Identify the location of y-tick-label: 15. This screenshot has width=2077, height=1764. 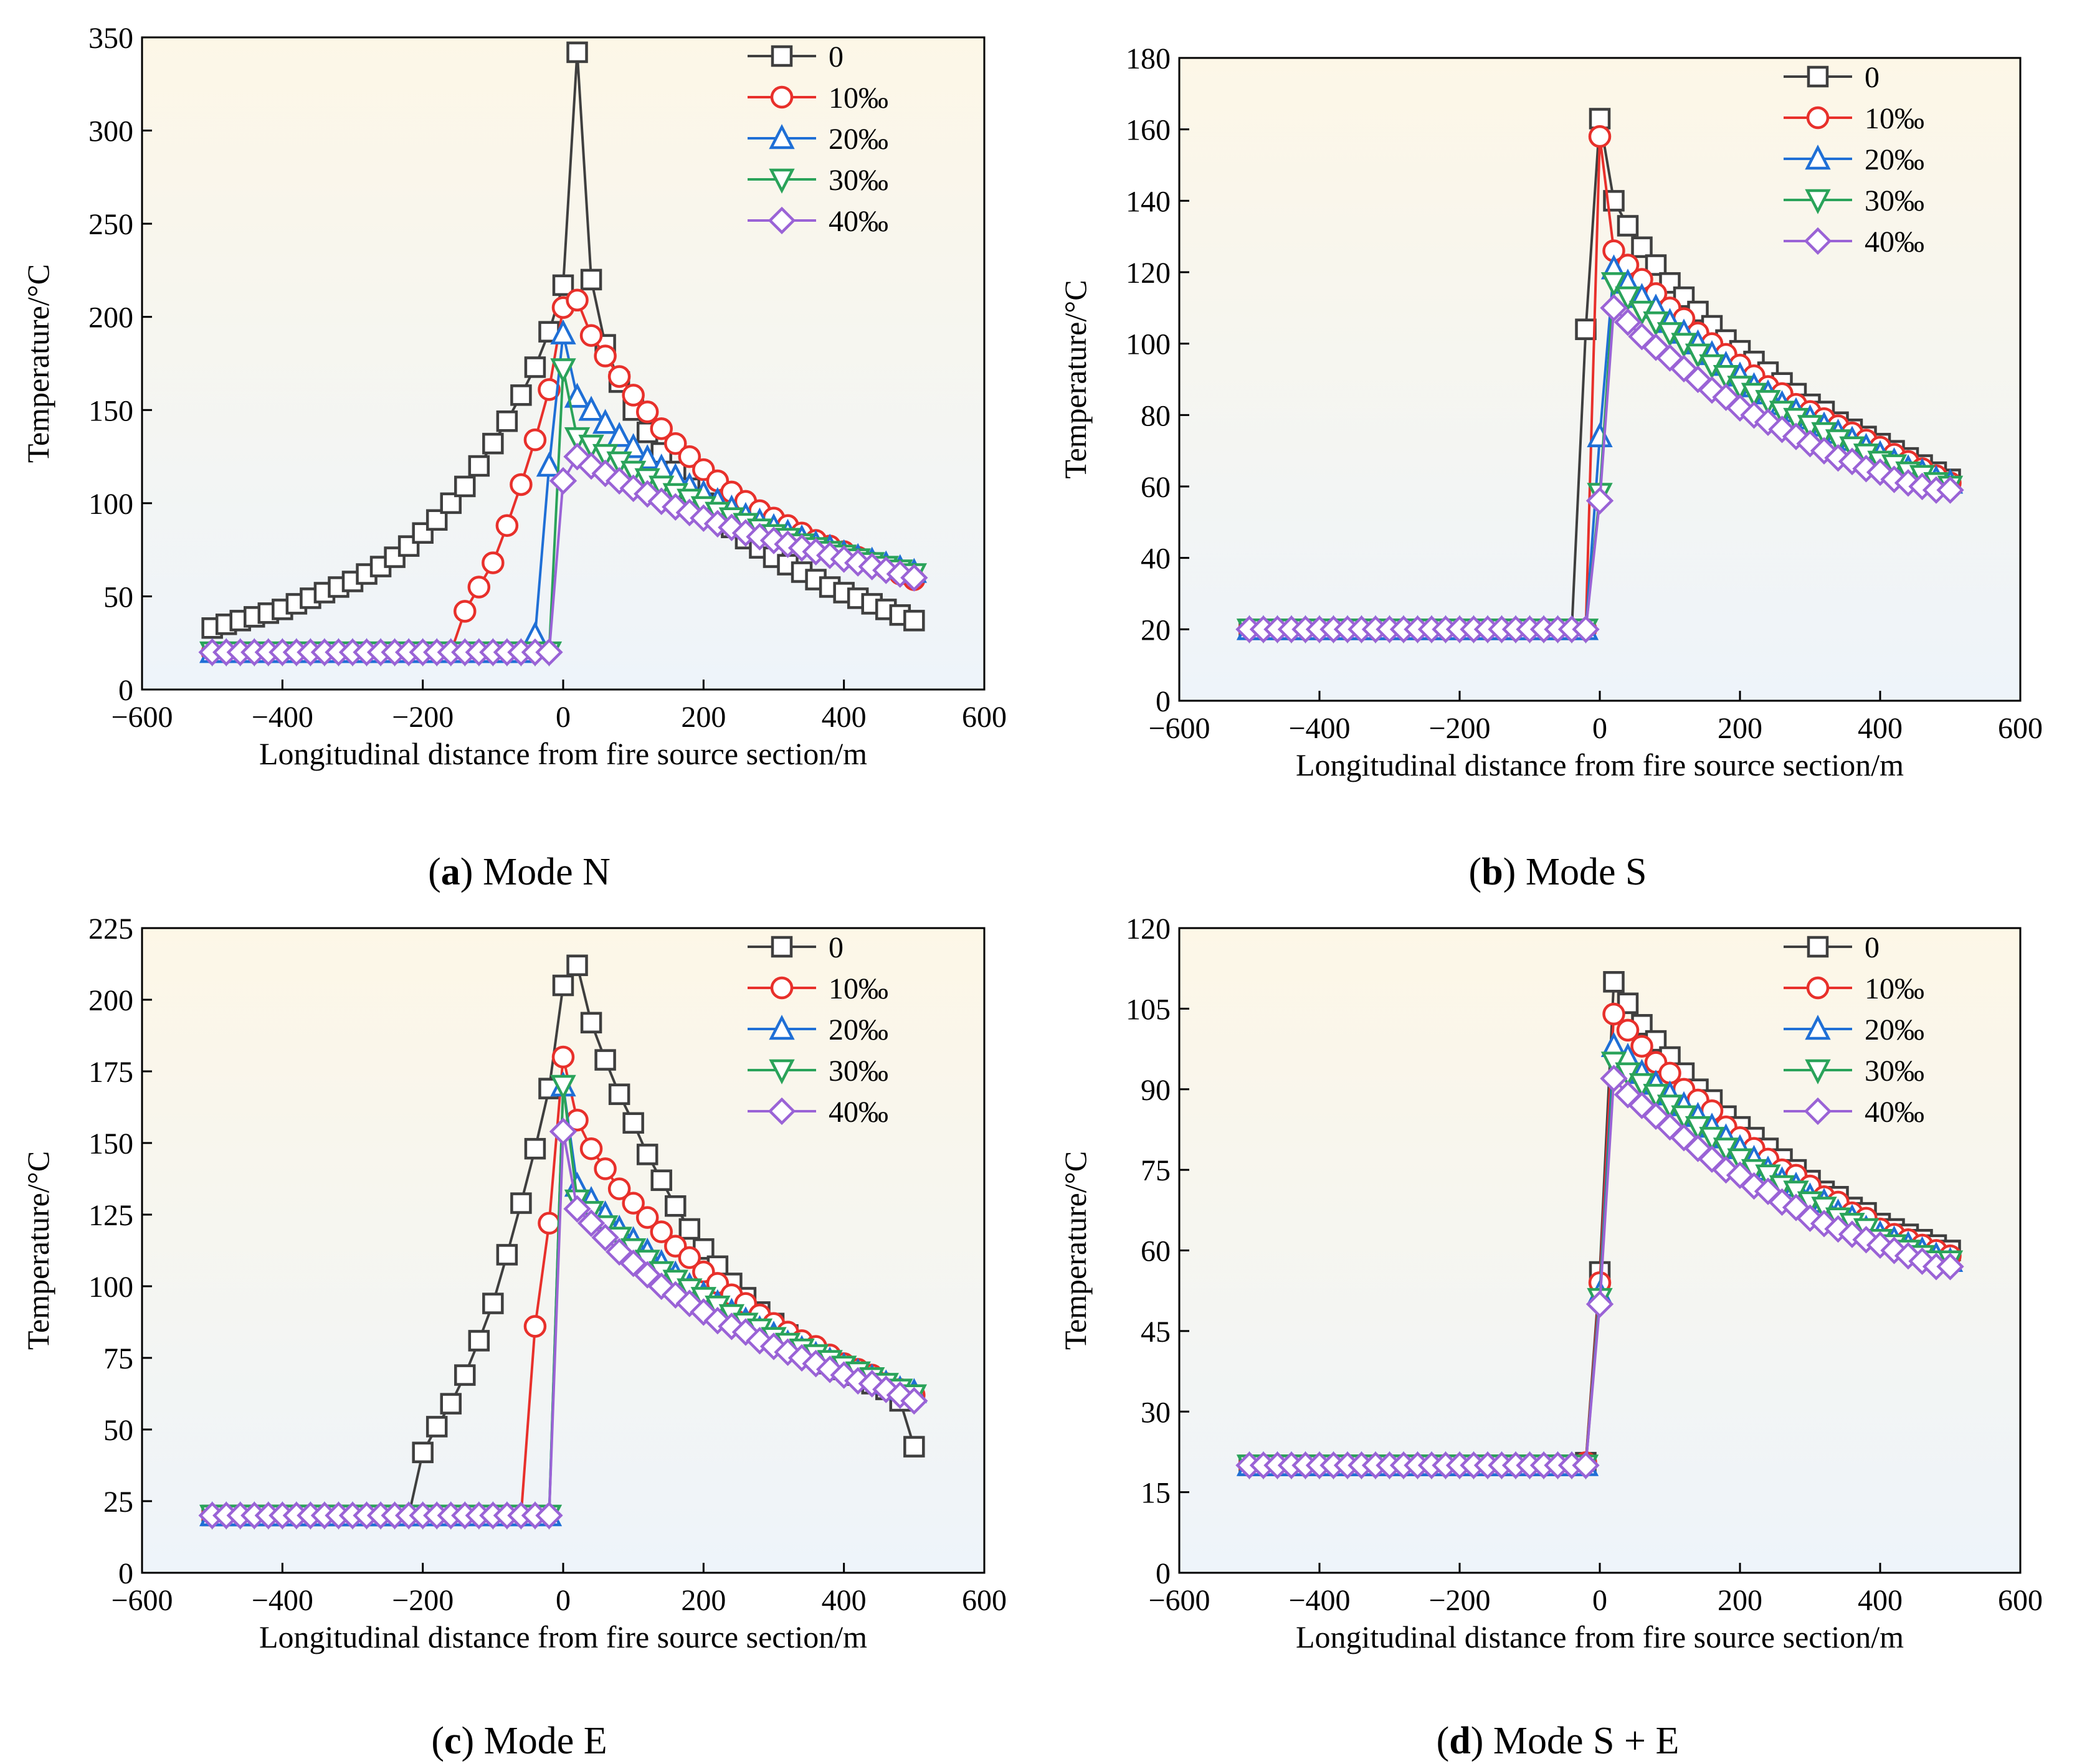
(1156, 1493).